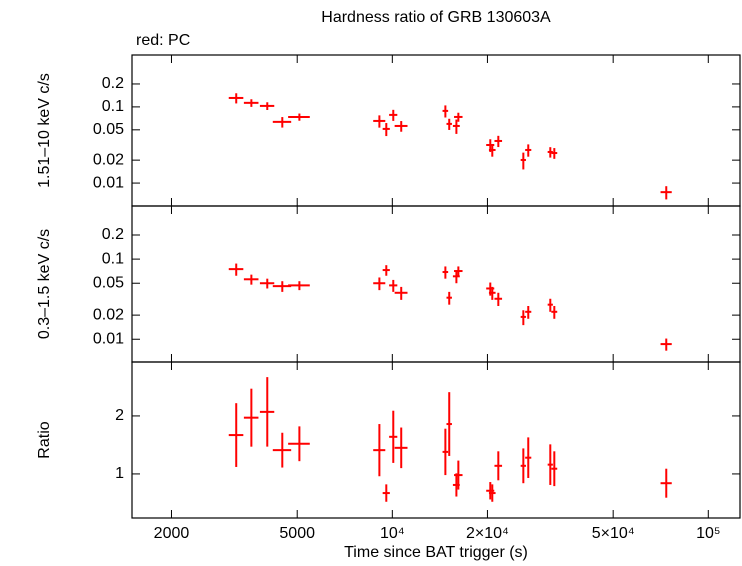 The image size is (742, 566). I want to click on y-axis-label: Ratio, so click(44, 439).